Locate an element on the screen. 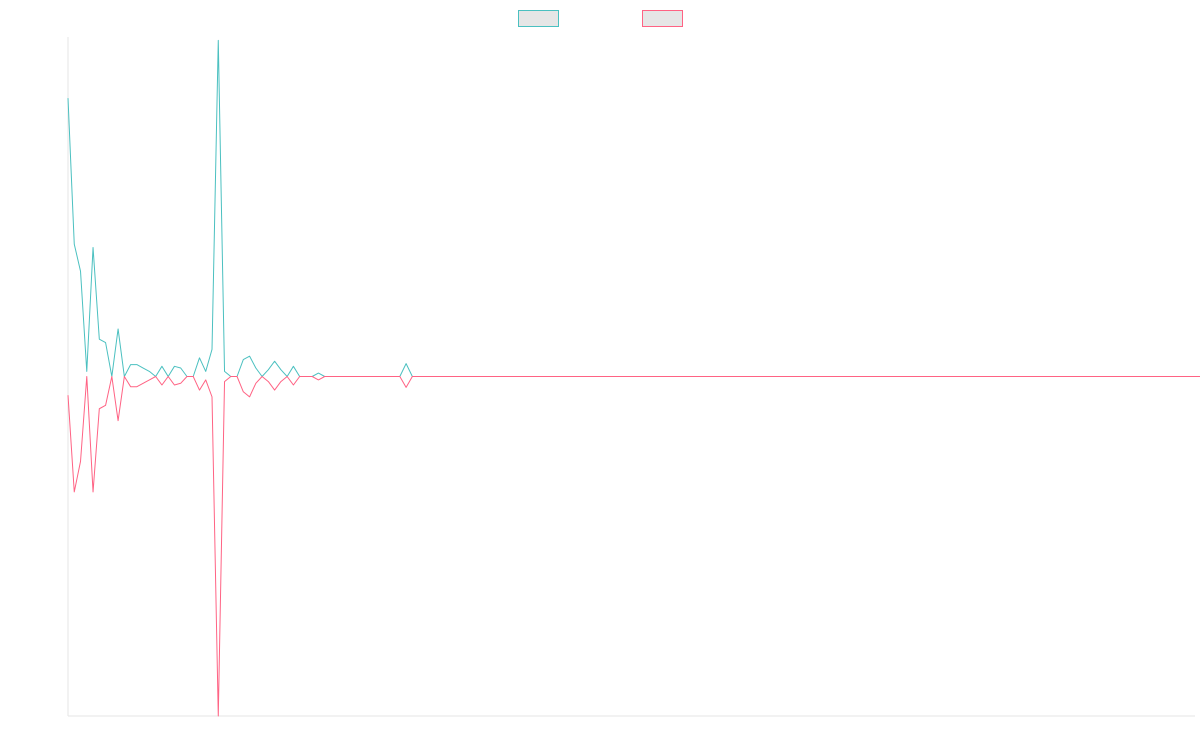  legend is located at coordinates (600, 18).